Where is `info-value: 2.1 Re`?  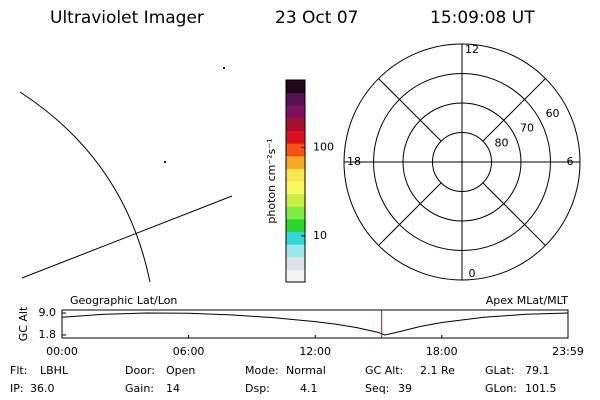
info-value: 2.1 Re is located at coordinates (437, 370).